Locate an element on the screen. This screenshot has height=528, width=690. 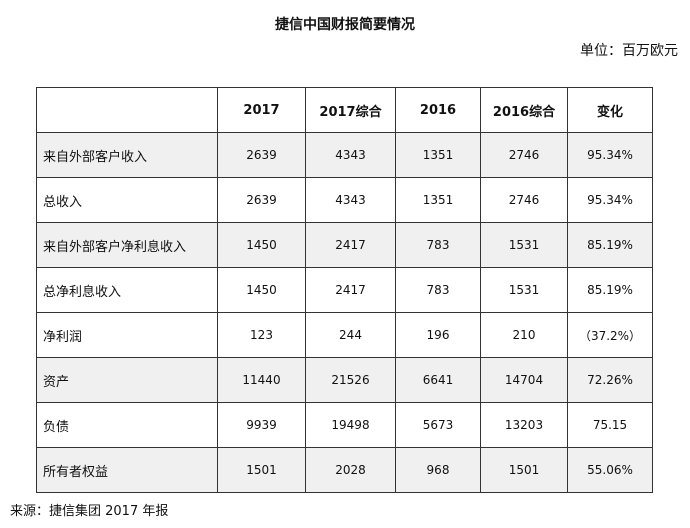
table-row: 资产 11440 21526 6641 14704 72.26% is located at coordinates (344, 380).